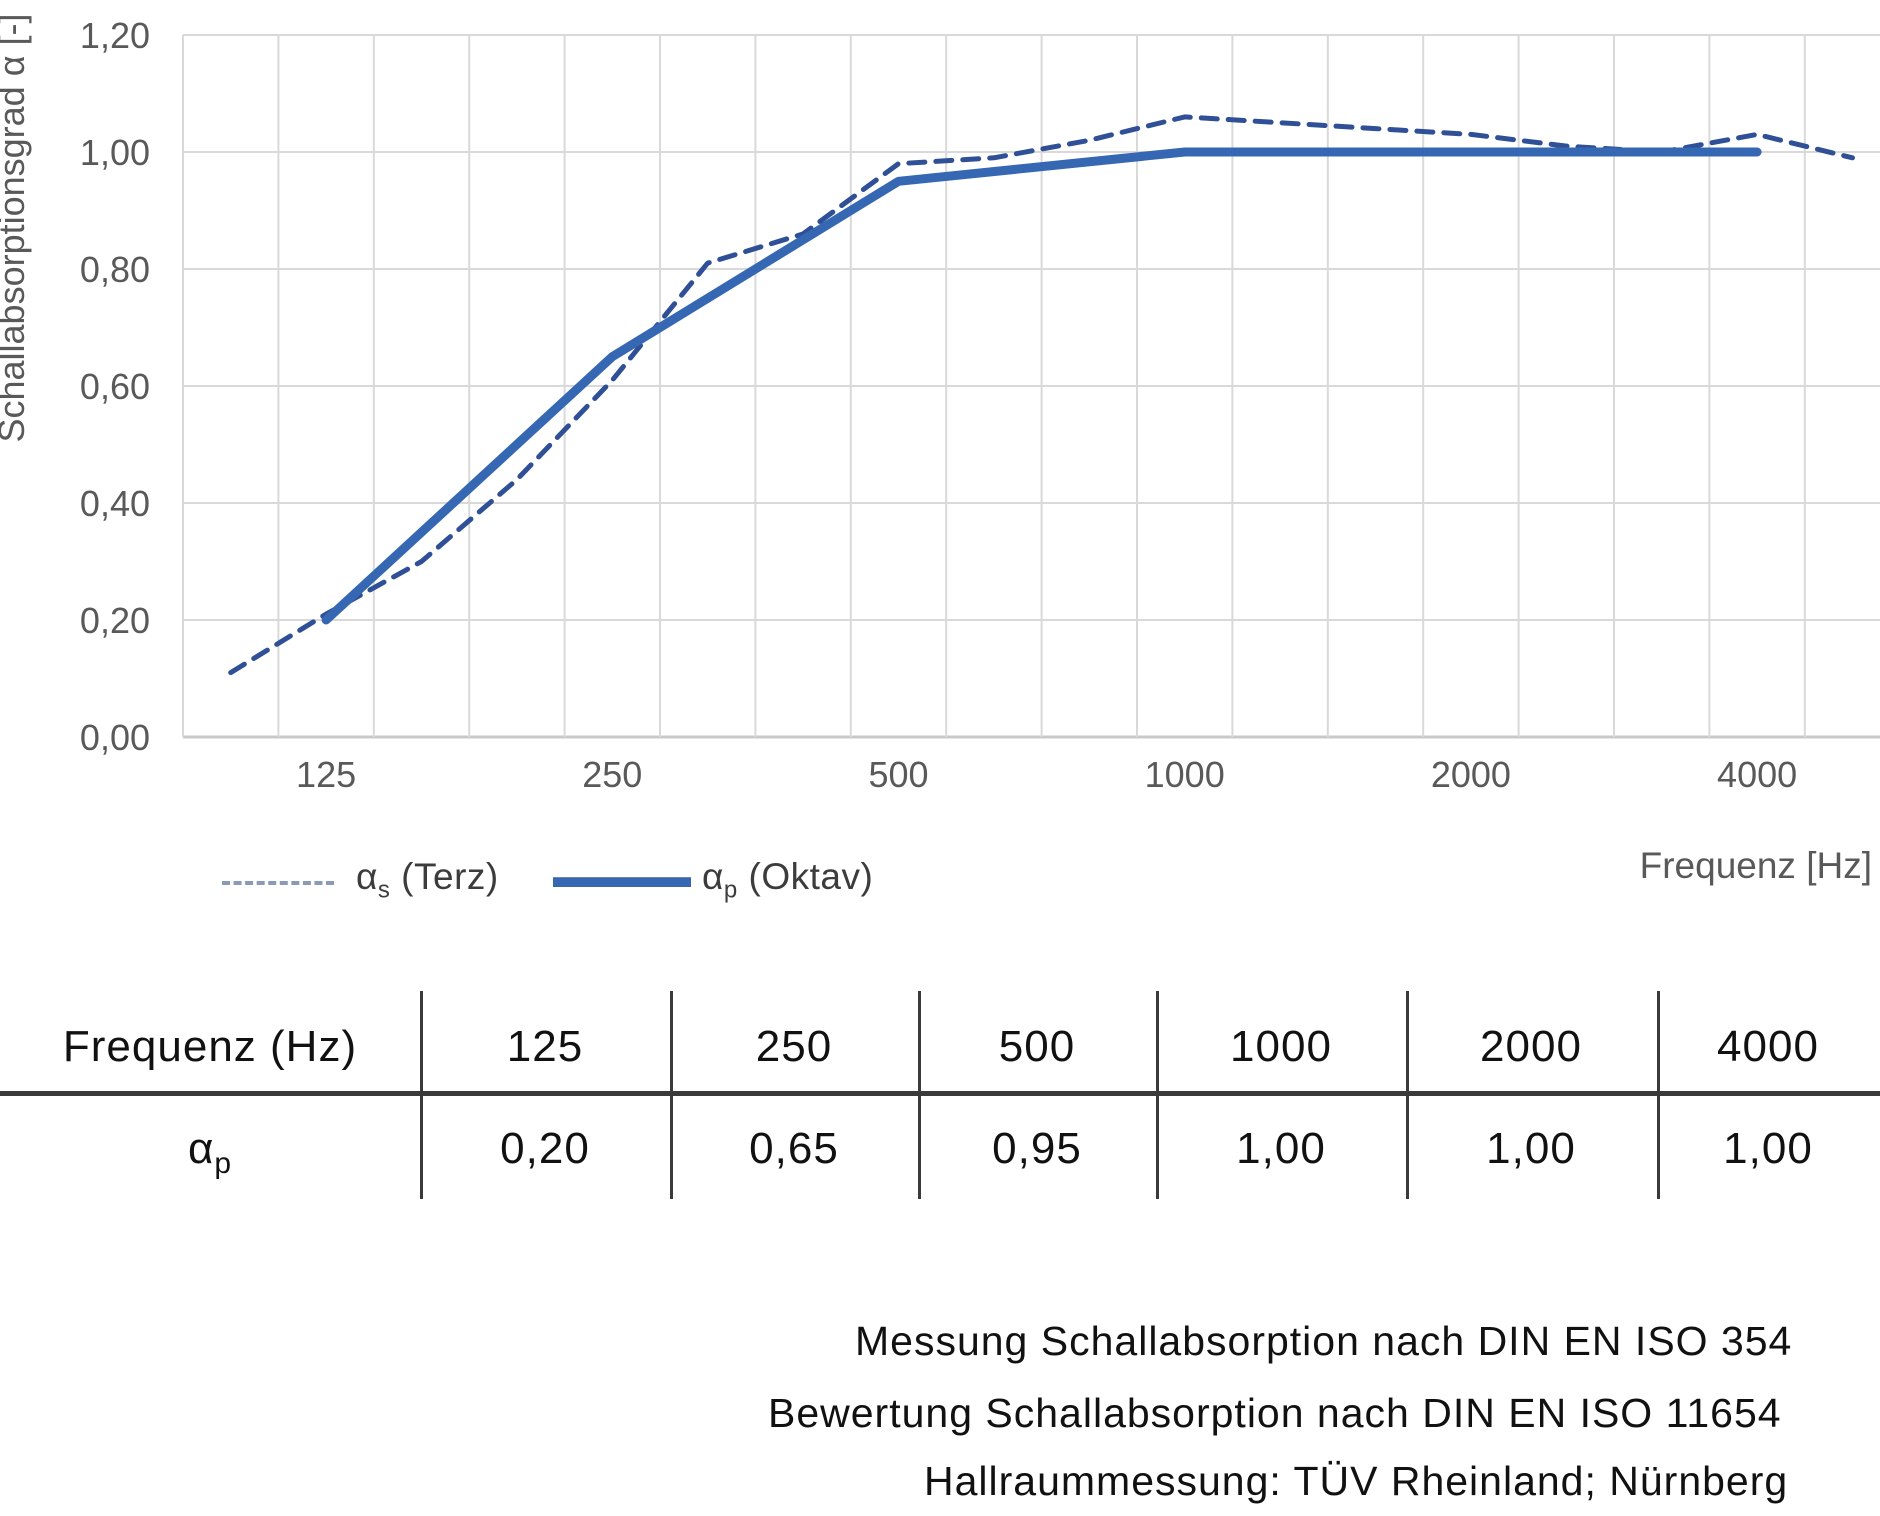 The height and width of the screenshot is (1516, 1880). I want to click on table-value-500: 0,95, so click(1037, 1148).